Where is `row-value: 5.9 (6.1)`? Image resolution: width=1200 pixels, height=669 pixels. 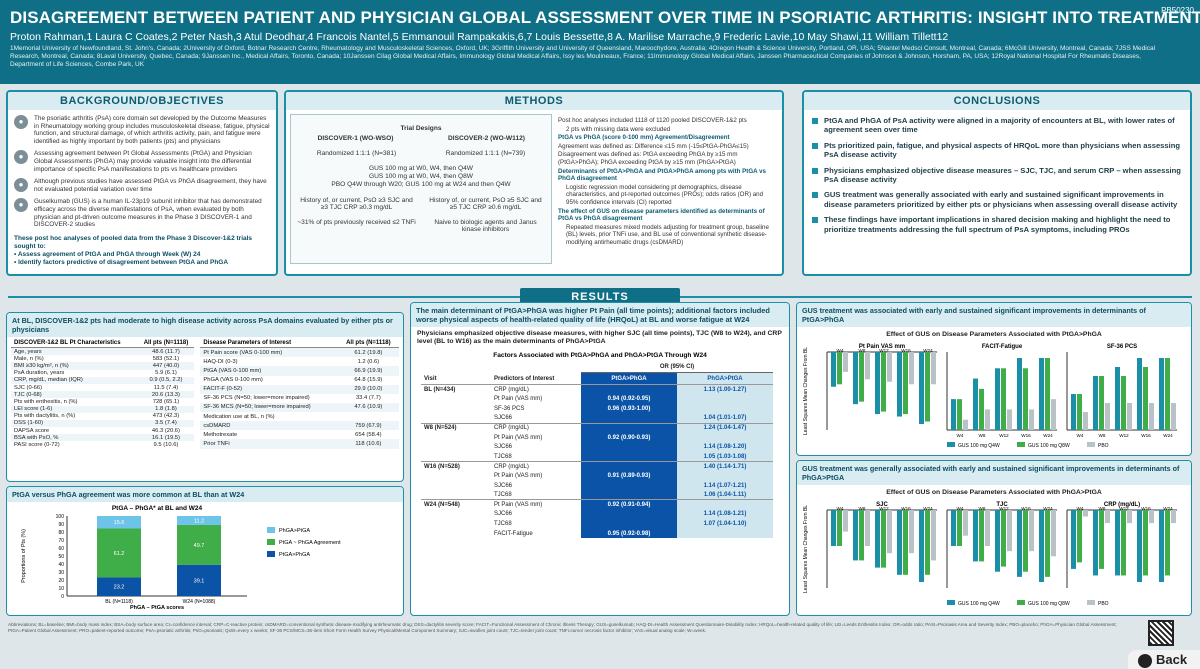 row-value: 5.9 (6.1) is located at coordinates (166, 373).